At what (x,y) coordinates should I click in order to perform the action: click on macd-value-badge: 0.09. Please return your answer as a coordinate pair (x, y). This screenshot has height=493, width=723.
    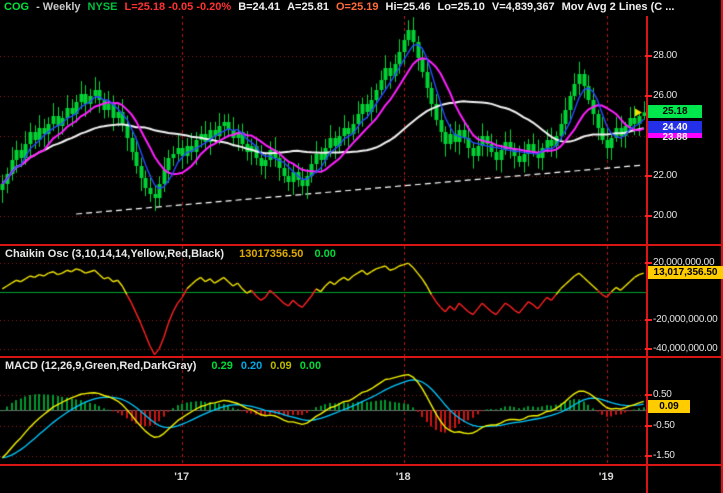
    Looking at the image, I should click on (669, 407).